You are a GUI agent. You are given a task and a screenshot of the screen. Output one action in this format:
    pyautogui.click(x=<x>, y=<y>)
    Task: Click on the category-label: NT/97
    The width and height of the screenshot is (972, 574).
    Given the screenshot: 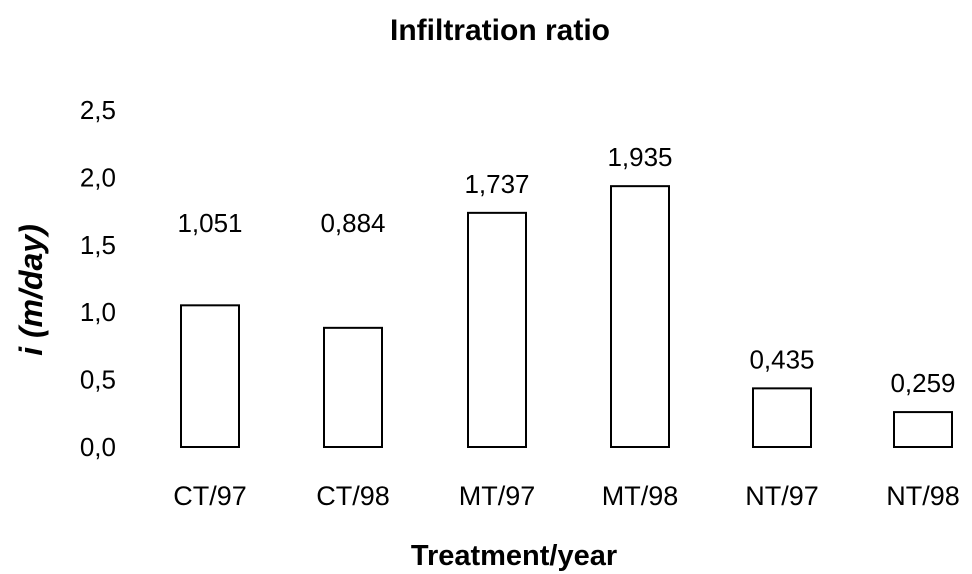 What is the action you would take?
    pyautogui.click(x=782, y=496)
    